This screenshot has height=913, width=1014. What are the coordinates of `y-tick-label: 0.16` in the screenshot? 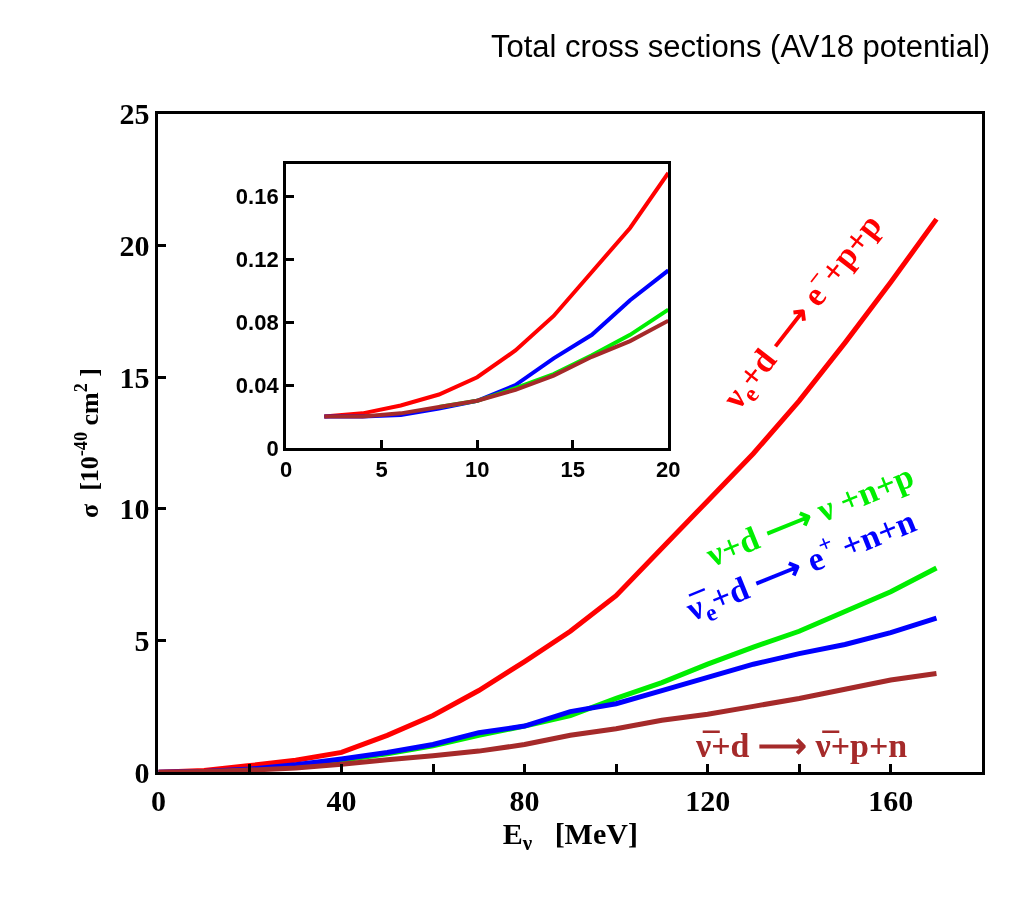 It's located at (257, 197).